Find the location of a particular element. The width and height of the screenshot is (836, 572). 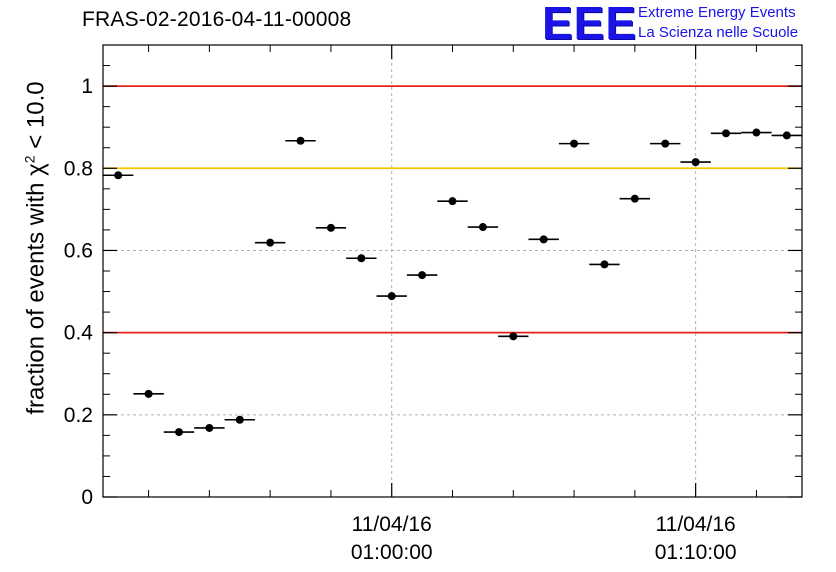

x-tick-label-time: 01:00:00 is located at coordinates (392, 552).